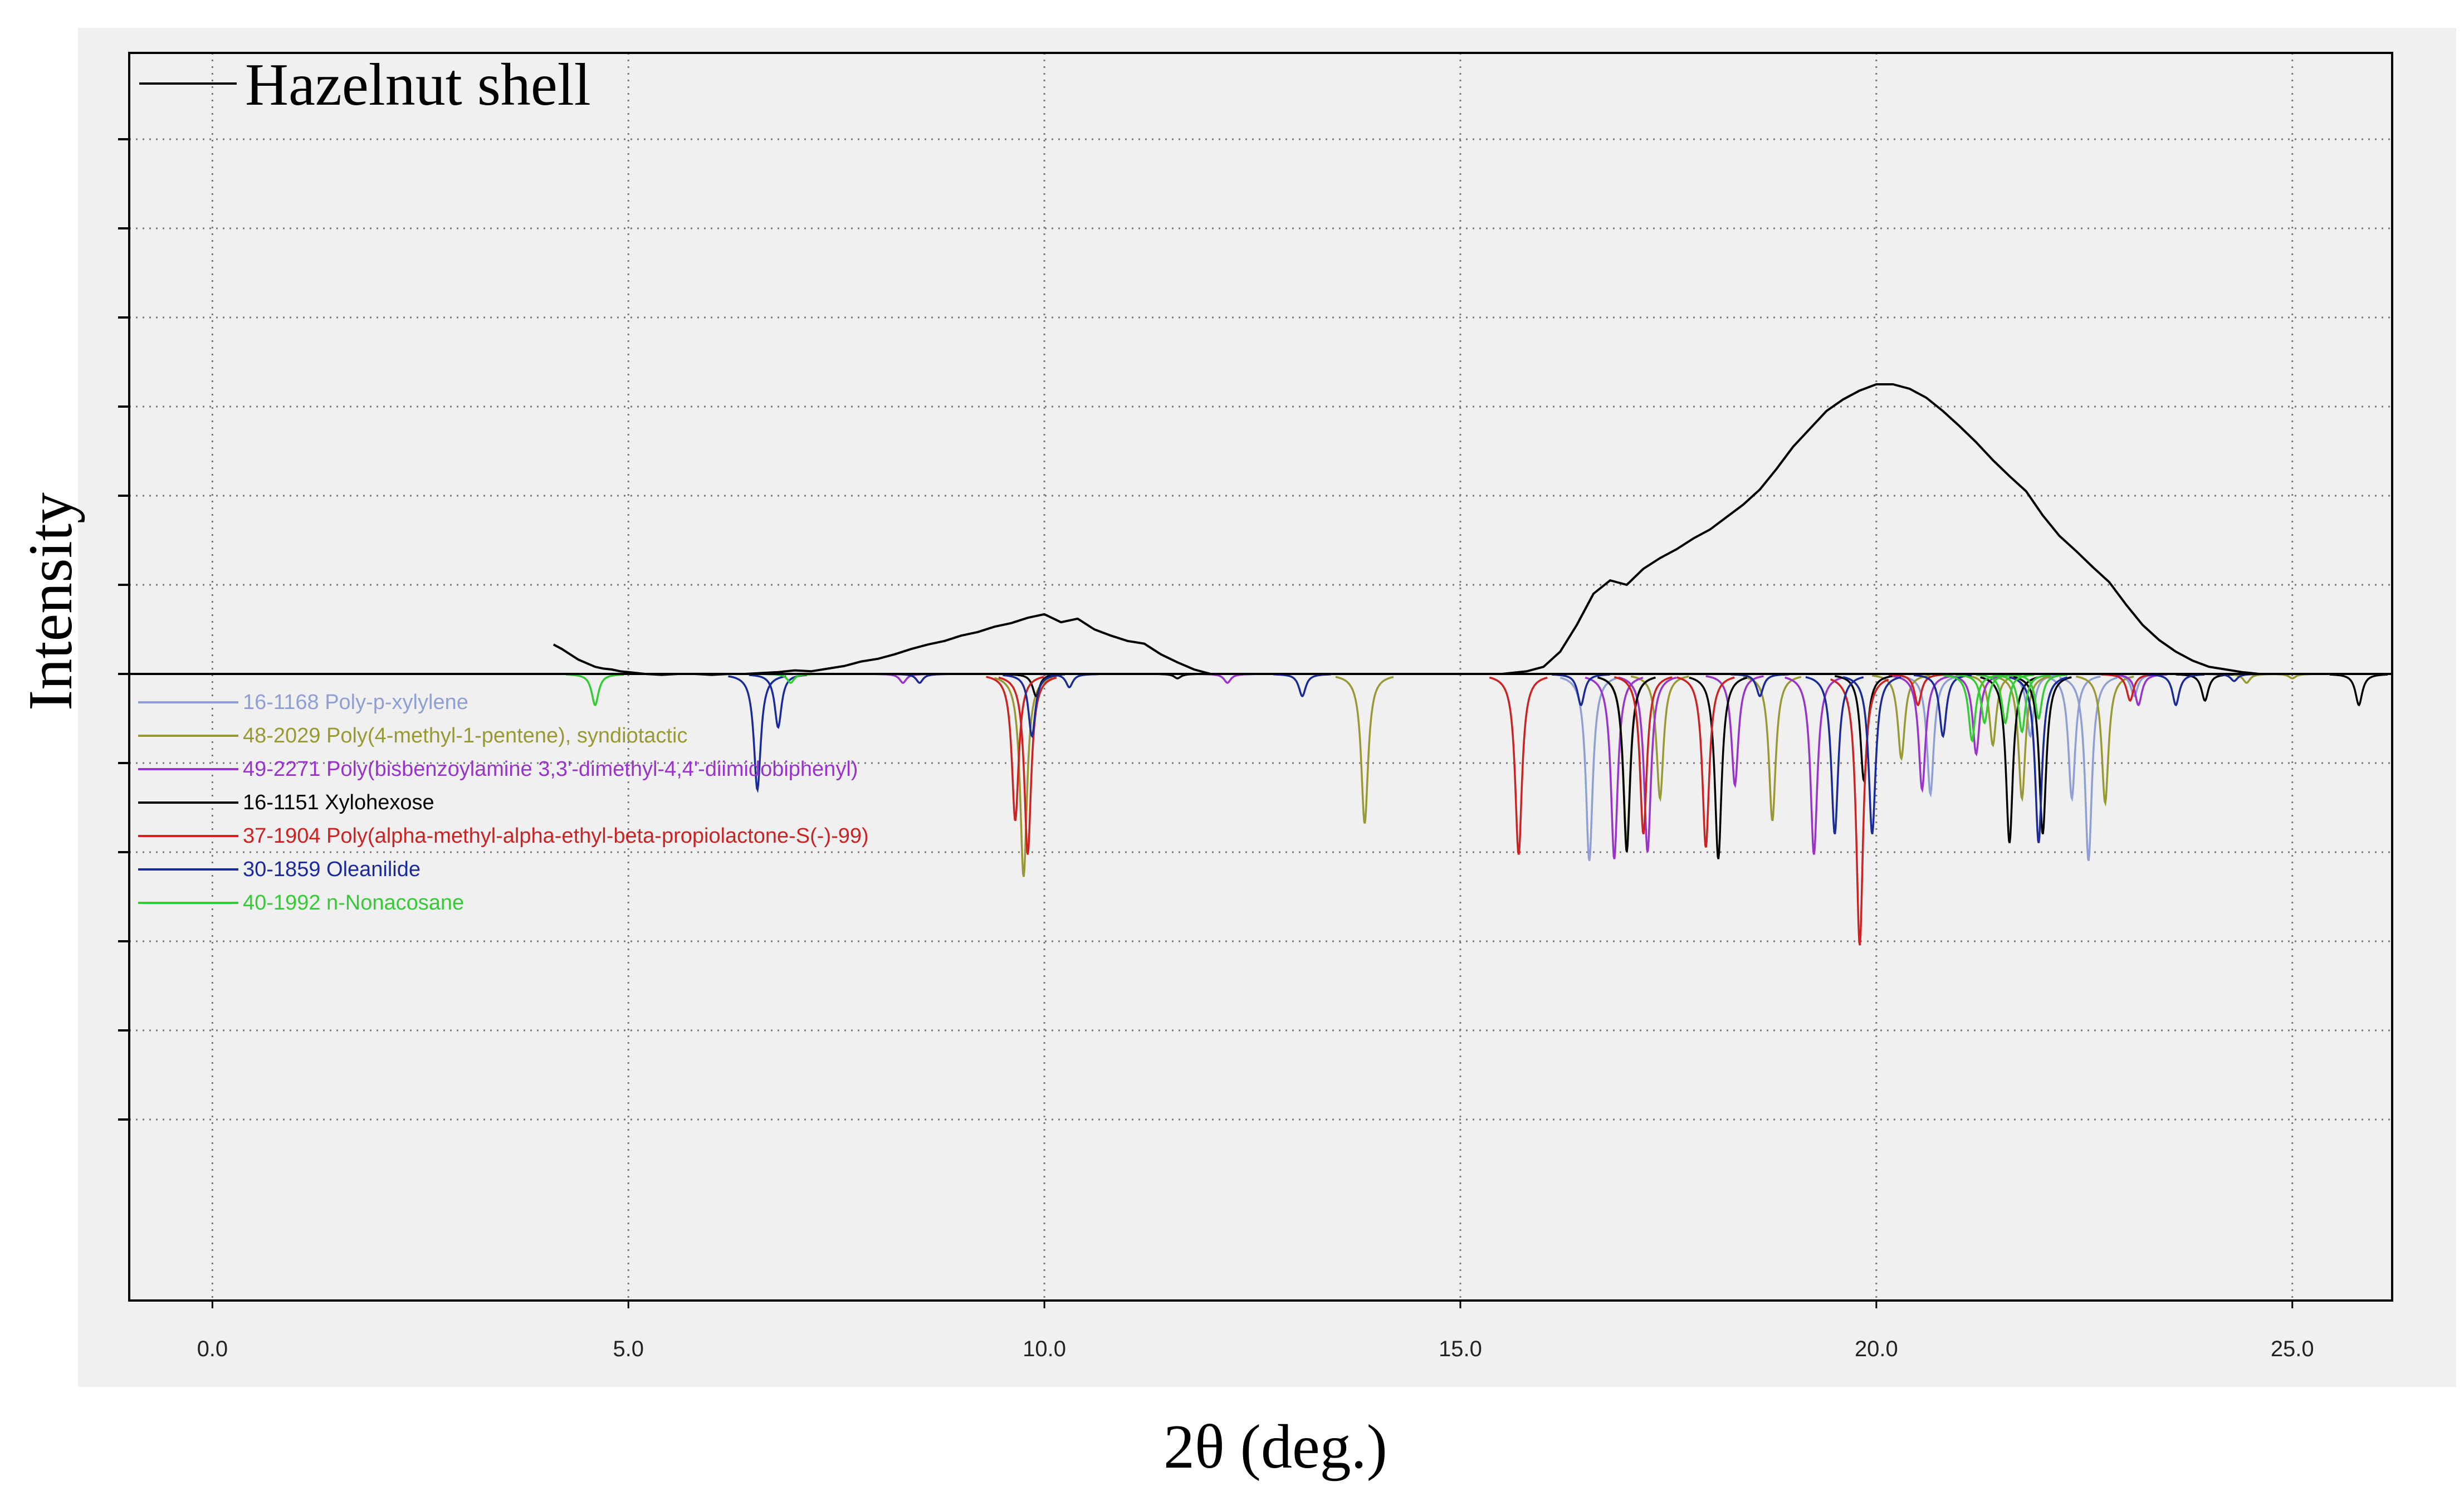 The height and width of the screenshot is (1486, 2464). Describe the element at coordinates (50, 602) in the screenshot. I see `y-axis-label: Intensity` at that location.